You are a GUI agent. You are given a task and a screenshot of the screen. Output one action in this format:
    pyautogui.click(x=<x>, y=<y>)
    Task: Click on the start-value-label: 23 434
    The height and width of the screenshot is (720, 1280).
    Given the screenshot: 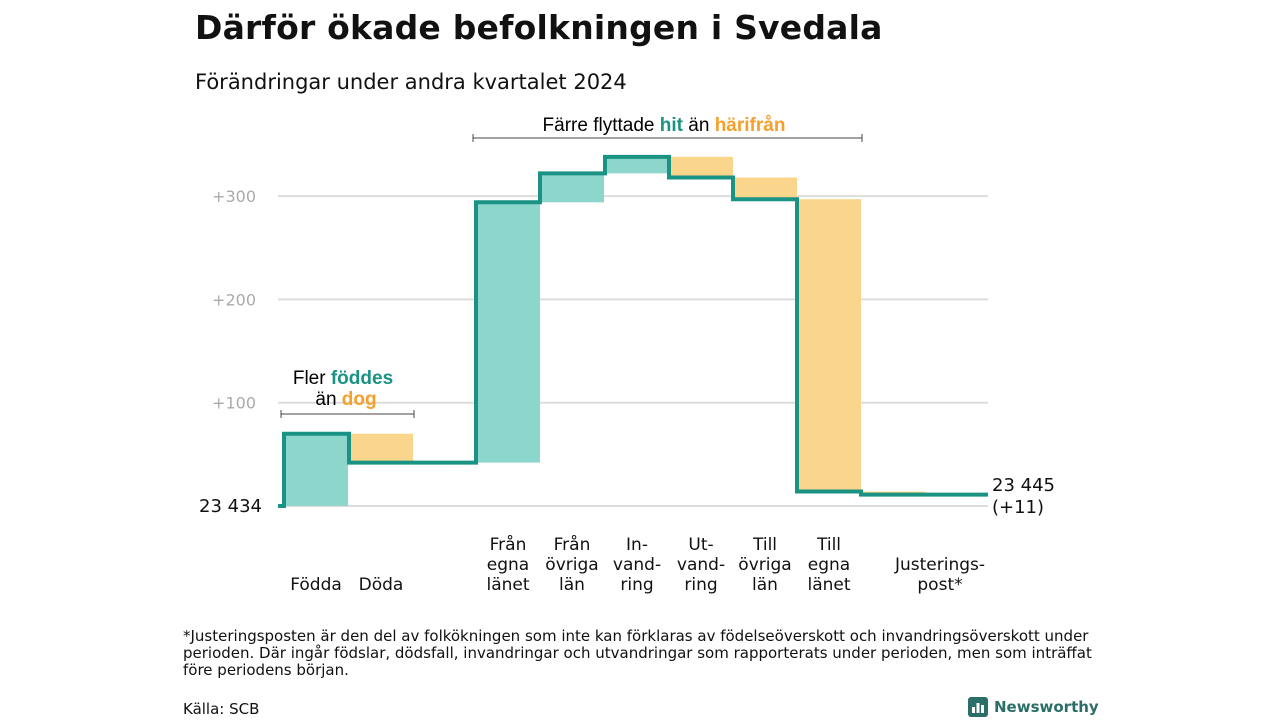 What is the action you would take?
    pyautogui.click(x=230, y=506)
    